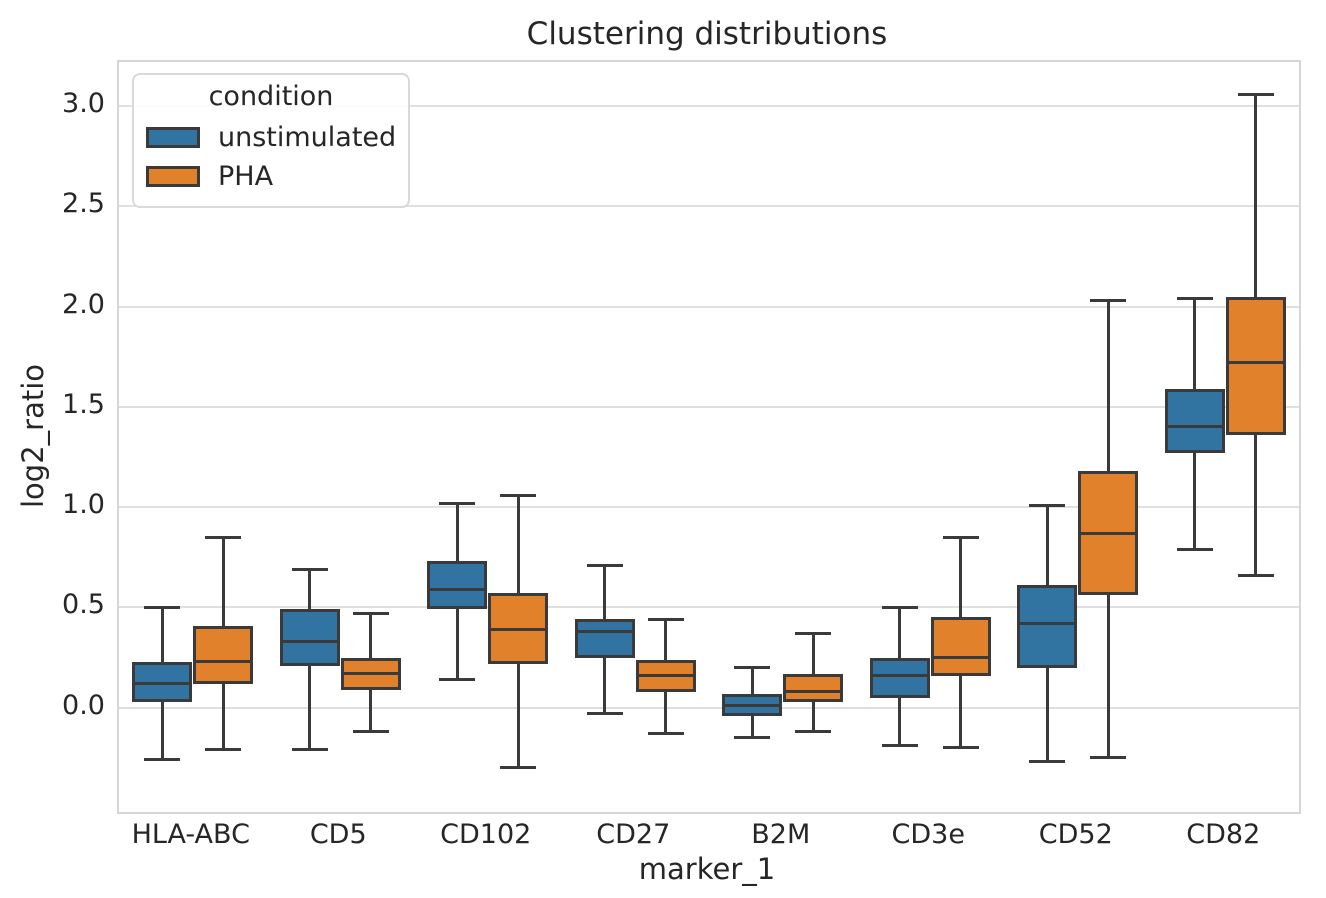 The width and height of the screenshot is (1326, 898). What do you see at coordinates (370, 674) in the screenshot?
I see `median-PHA-CD5` at bounding box center [370, 674].